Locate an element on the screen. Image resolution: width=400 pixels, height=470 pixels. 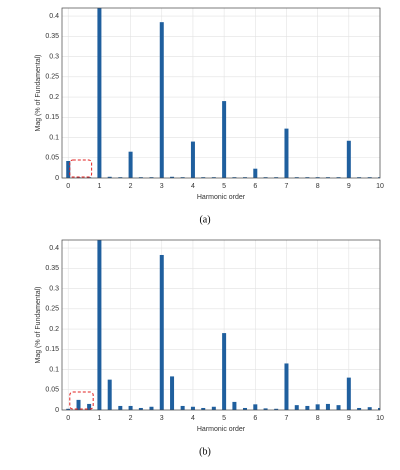
y-tick-label: 0.15 is located at coordinates (52, 349).